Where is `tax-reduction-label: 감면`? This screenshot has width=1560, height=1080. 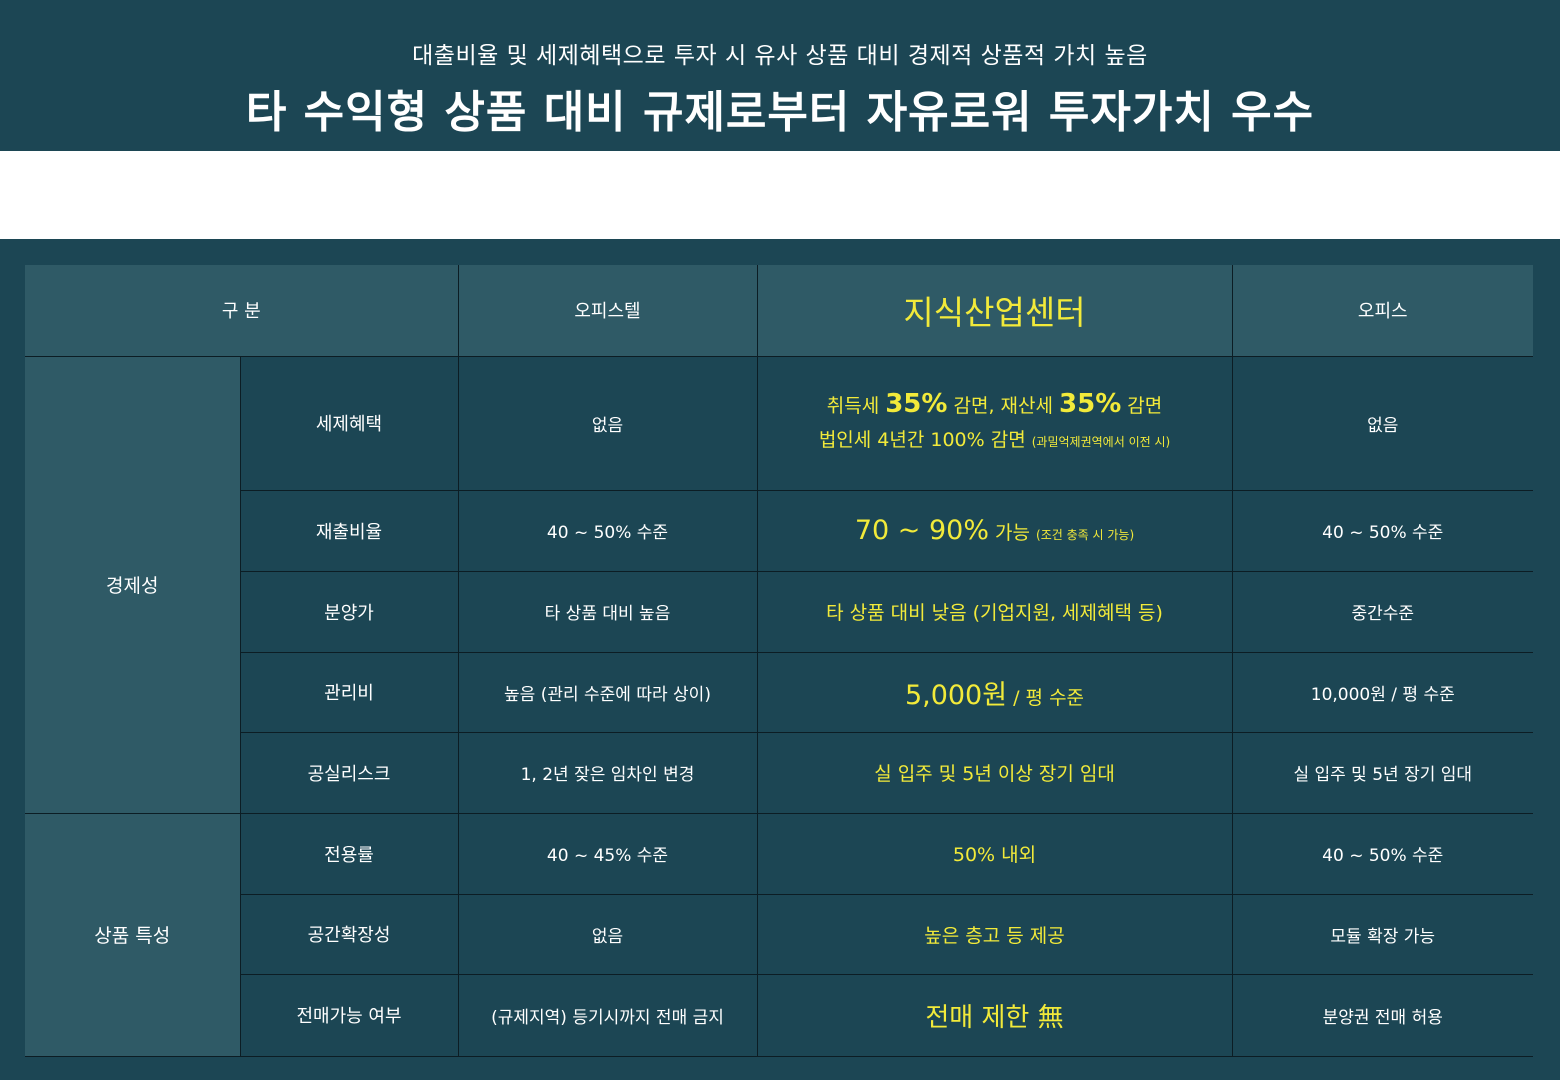
tax-reduction-label: 감면 is located at coordinates (1142, 406).